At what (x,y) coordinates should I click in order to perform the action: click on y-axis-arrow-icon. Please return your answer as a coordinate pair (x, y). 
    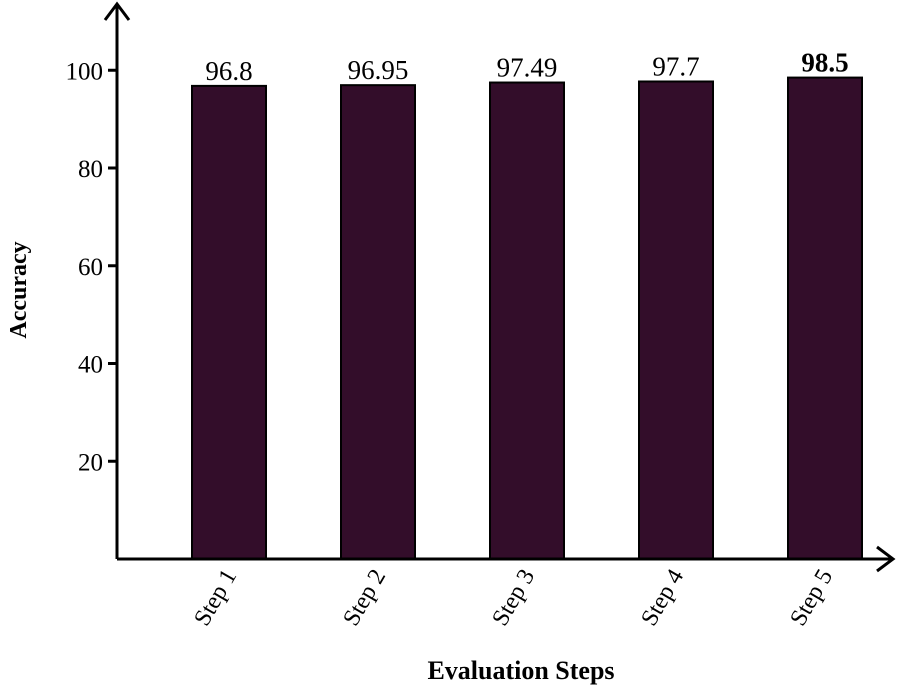
    Looking at the image, I should click on (117, 11).